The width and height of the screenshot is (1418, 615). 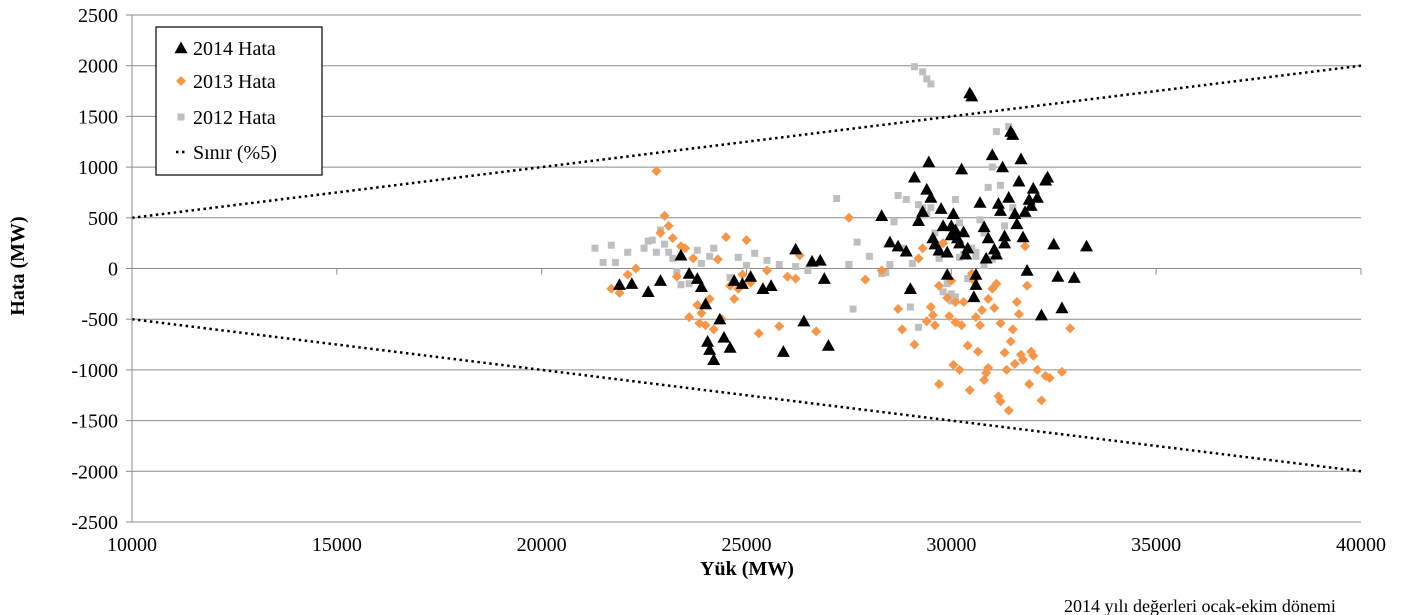 What do you see at coordinates (98, 117) in the screenshot?
I see `y-tick-label: 1500` at bounding box center [98, 117].